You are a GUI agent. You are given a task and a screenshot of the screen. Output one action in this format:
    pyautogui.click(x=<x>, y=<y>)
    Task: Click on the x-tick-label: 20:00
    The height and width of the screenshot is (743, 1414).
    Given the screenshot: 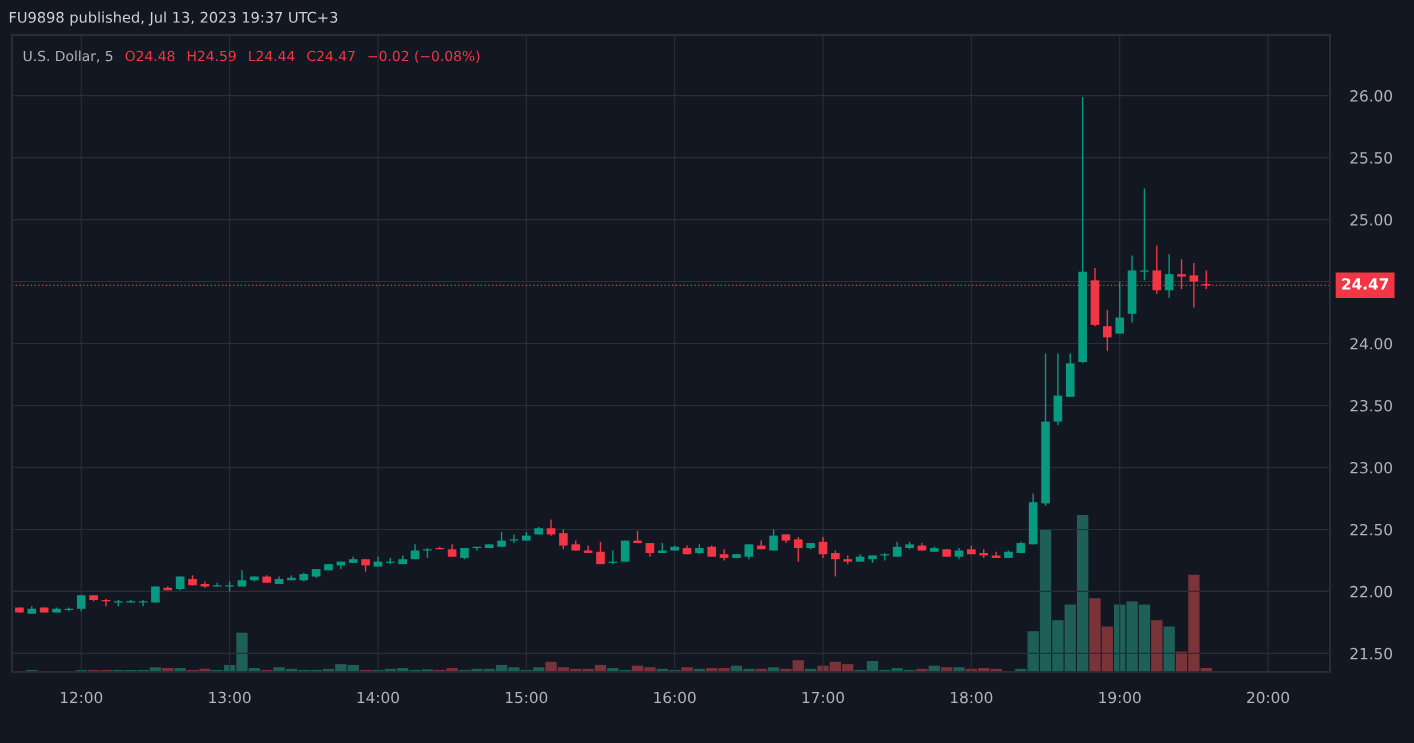 What is the action you would take?
    pyautogui.click(x=1268, y=697)
    